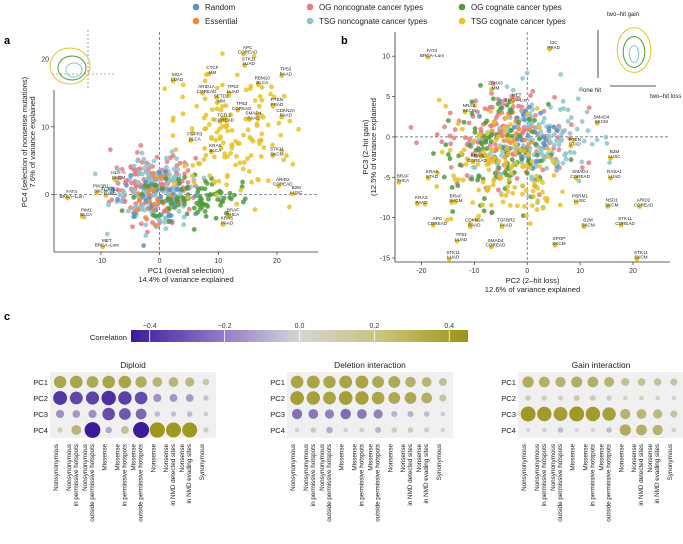 This screenshot has width=683, height=544. What do you see at coordinates (665, 97) in the screenshot?
I see `inset-loss-label: two–hit loss` at bounding box center [665, 97].